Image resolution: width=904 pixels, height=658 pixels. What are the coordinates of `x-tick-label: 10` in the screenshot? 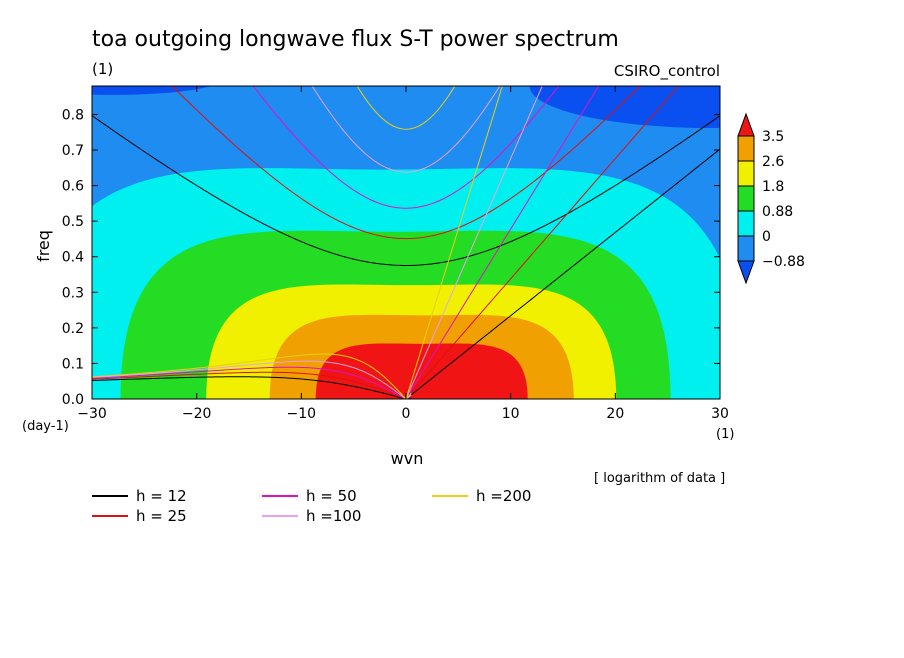 It's located at (511, 414).